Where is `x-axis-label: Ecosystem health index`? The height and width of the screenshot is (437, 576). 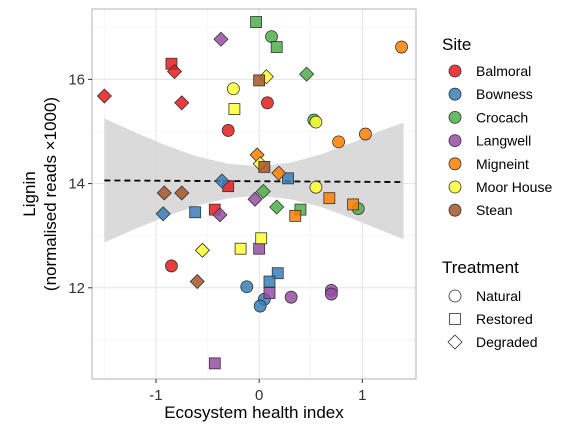 x-axis-label: Ecosystem health index is located at coordinates (254, 412).